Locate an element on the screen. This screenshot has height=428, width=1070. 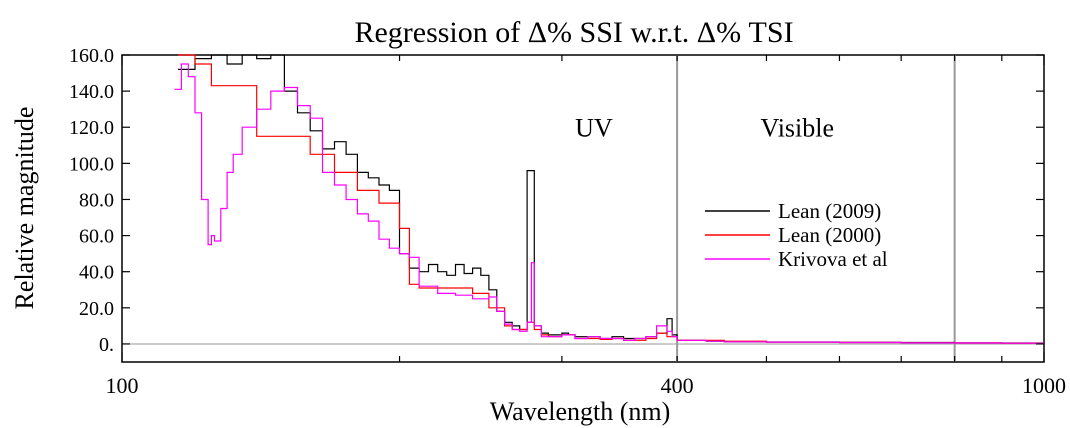
x-axis-label: Wavelength (nm) is located at coordinates (580, 411).